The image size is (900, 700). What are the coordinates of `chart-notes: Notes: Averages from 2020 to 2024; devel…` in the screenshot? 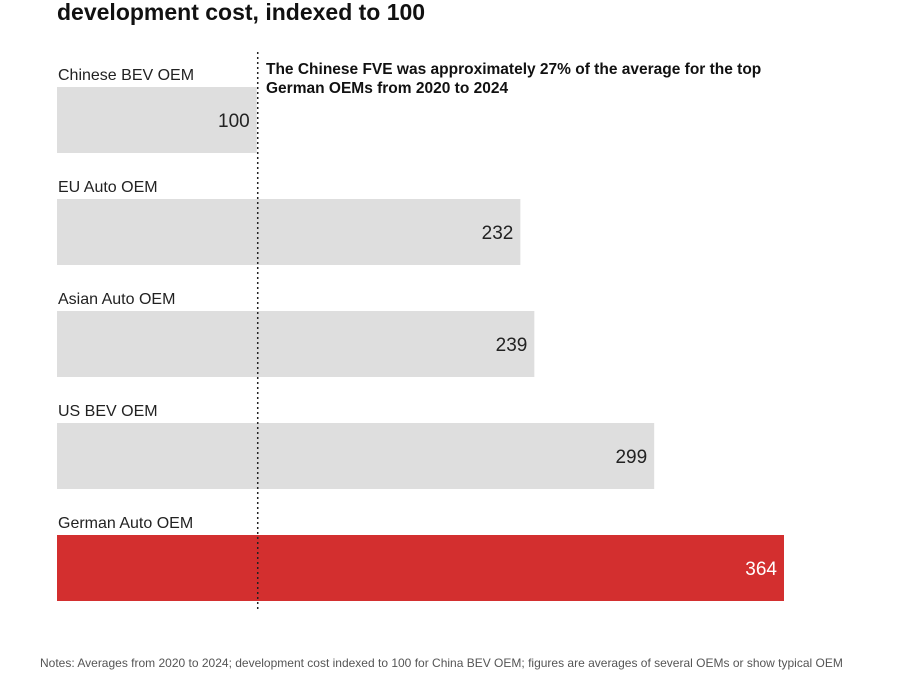 It's located at (441, 663).